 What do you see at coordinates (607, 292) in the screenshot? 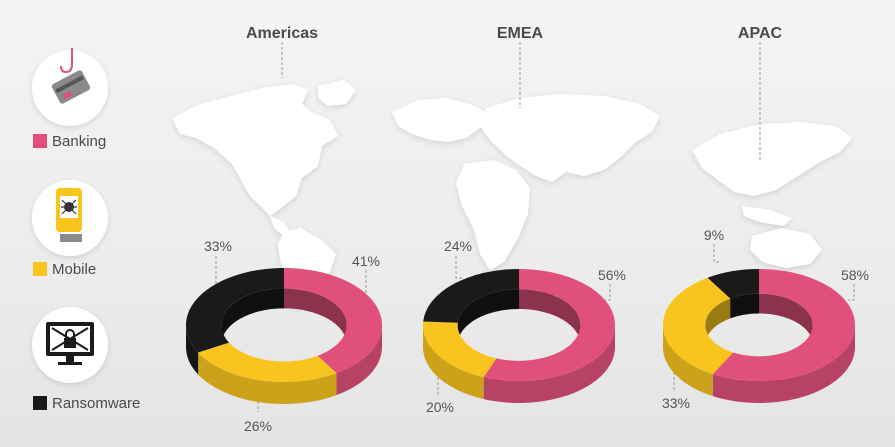
I see `leader-emea-banking` at bounding box center [607, 292].